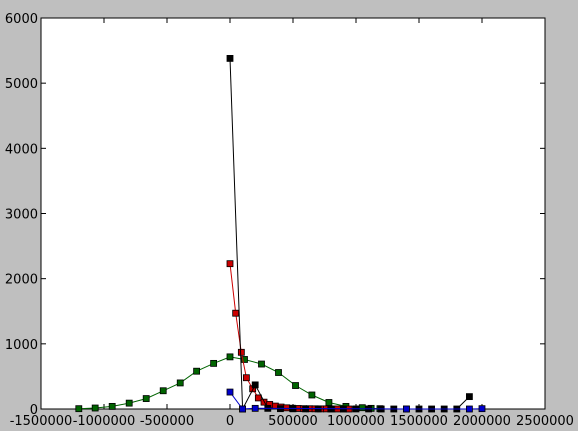 The width and height of the screenshot is (578, 431). What do you see at coordinates (34, 410) in the screenshot?
I see `y-tick-label: 0` at bounding box center [34, 410].